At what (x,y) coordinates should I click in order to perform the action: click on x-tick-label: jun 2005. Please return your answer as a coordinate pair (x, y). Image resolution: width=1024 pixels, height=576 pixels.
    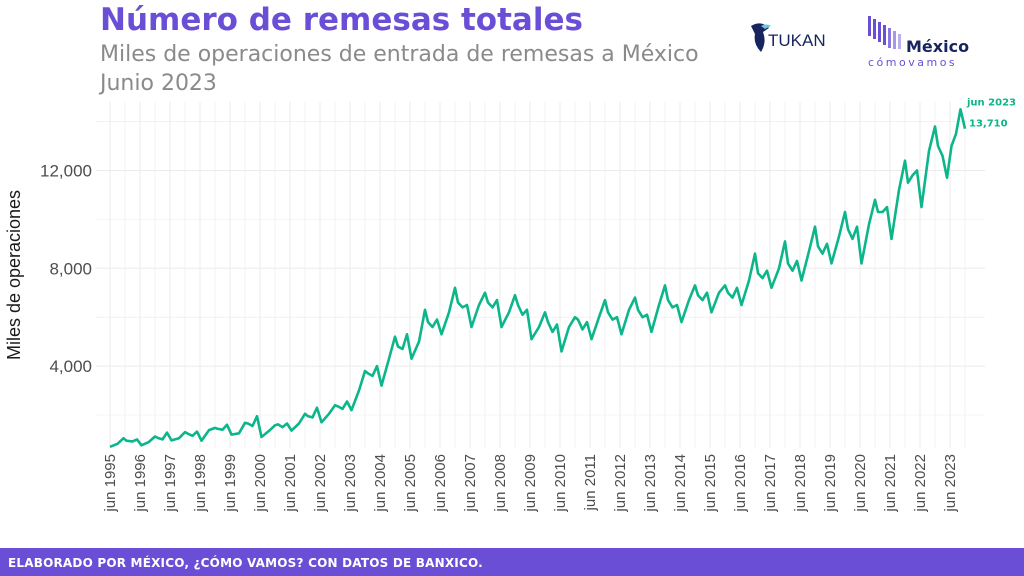
    Looking at the image, I should click on (410, 483).